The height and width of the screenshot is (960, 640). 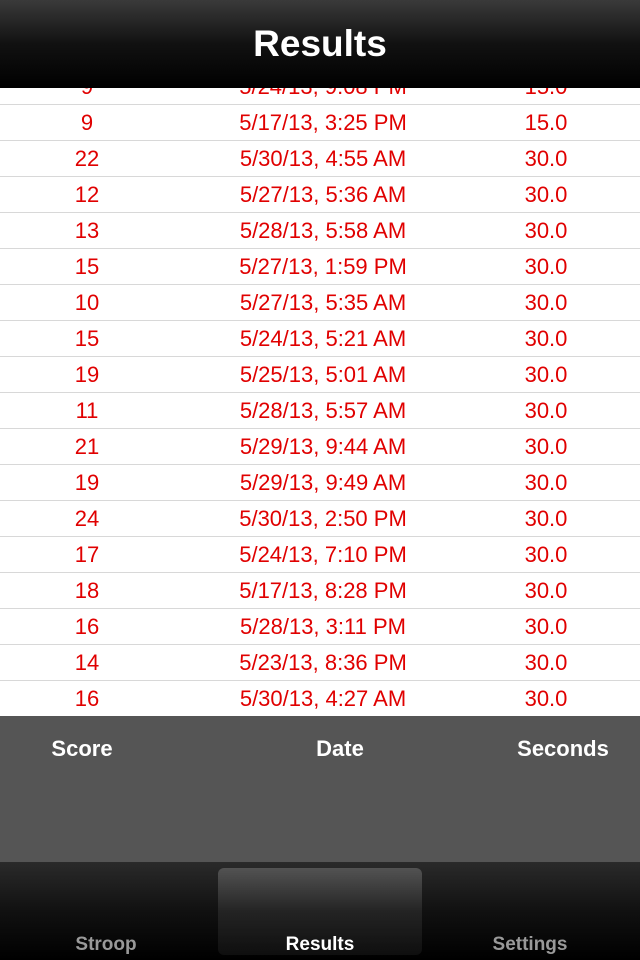 I want to click on table-row: 13 5/28/13, 5:58 AM 30.0, so click(x=320, y=231).